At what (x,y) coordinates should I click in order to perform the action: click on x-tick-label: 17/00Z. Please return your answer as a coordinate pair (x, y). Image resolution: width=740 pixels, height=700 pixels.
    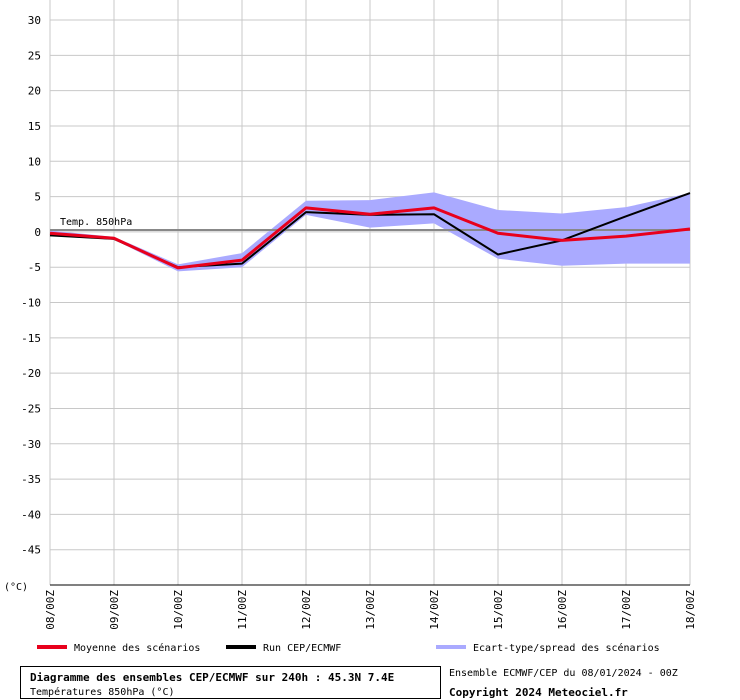
    Looking at the image, I should click on (626, 610).